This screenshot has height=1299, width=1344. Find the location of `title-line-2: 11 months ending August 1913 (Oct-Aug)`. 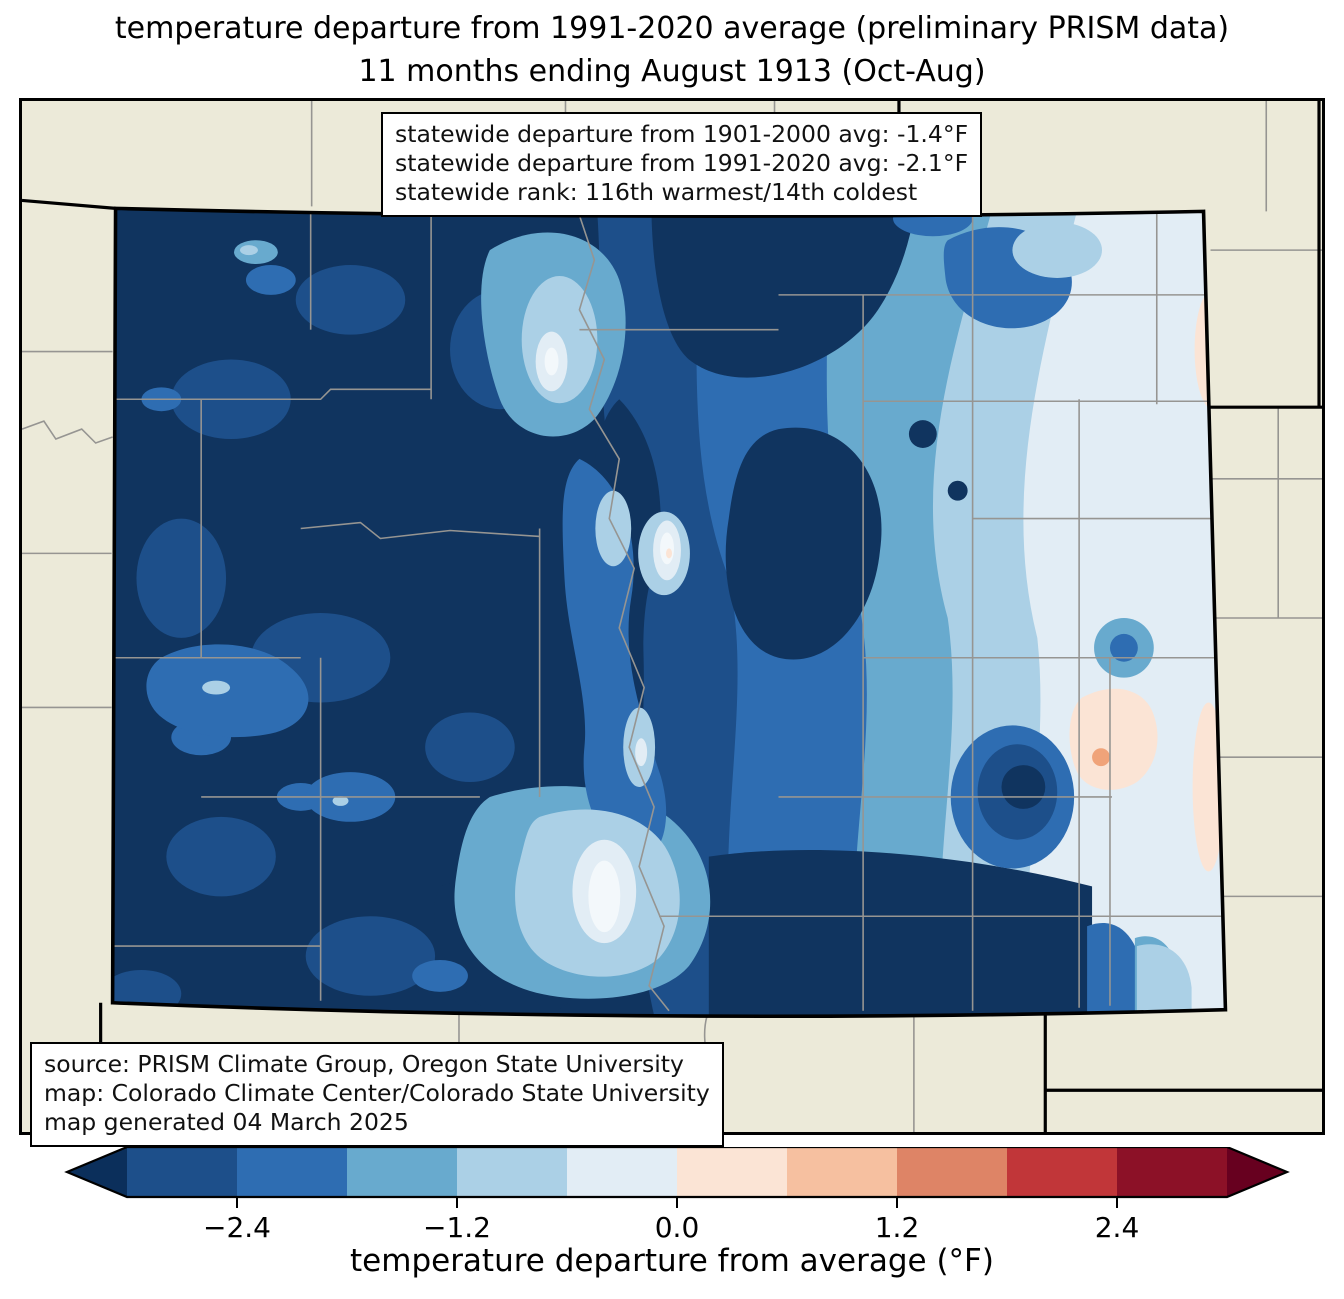

title-line-2: 11 months ending August 1913 (Oct-Aug) is located at coordinates (672, 71).